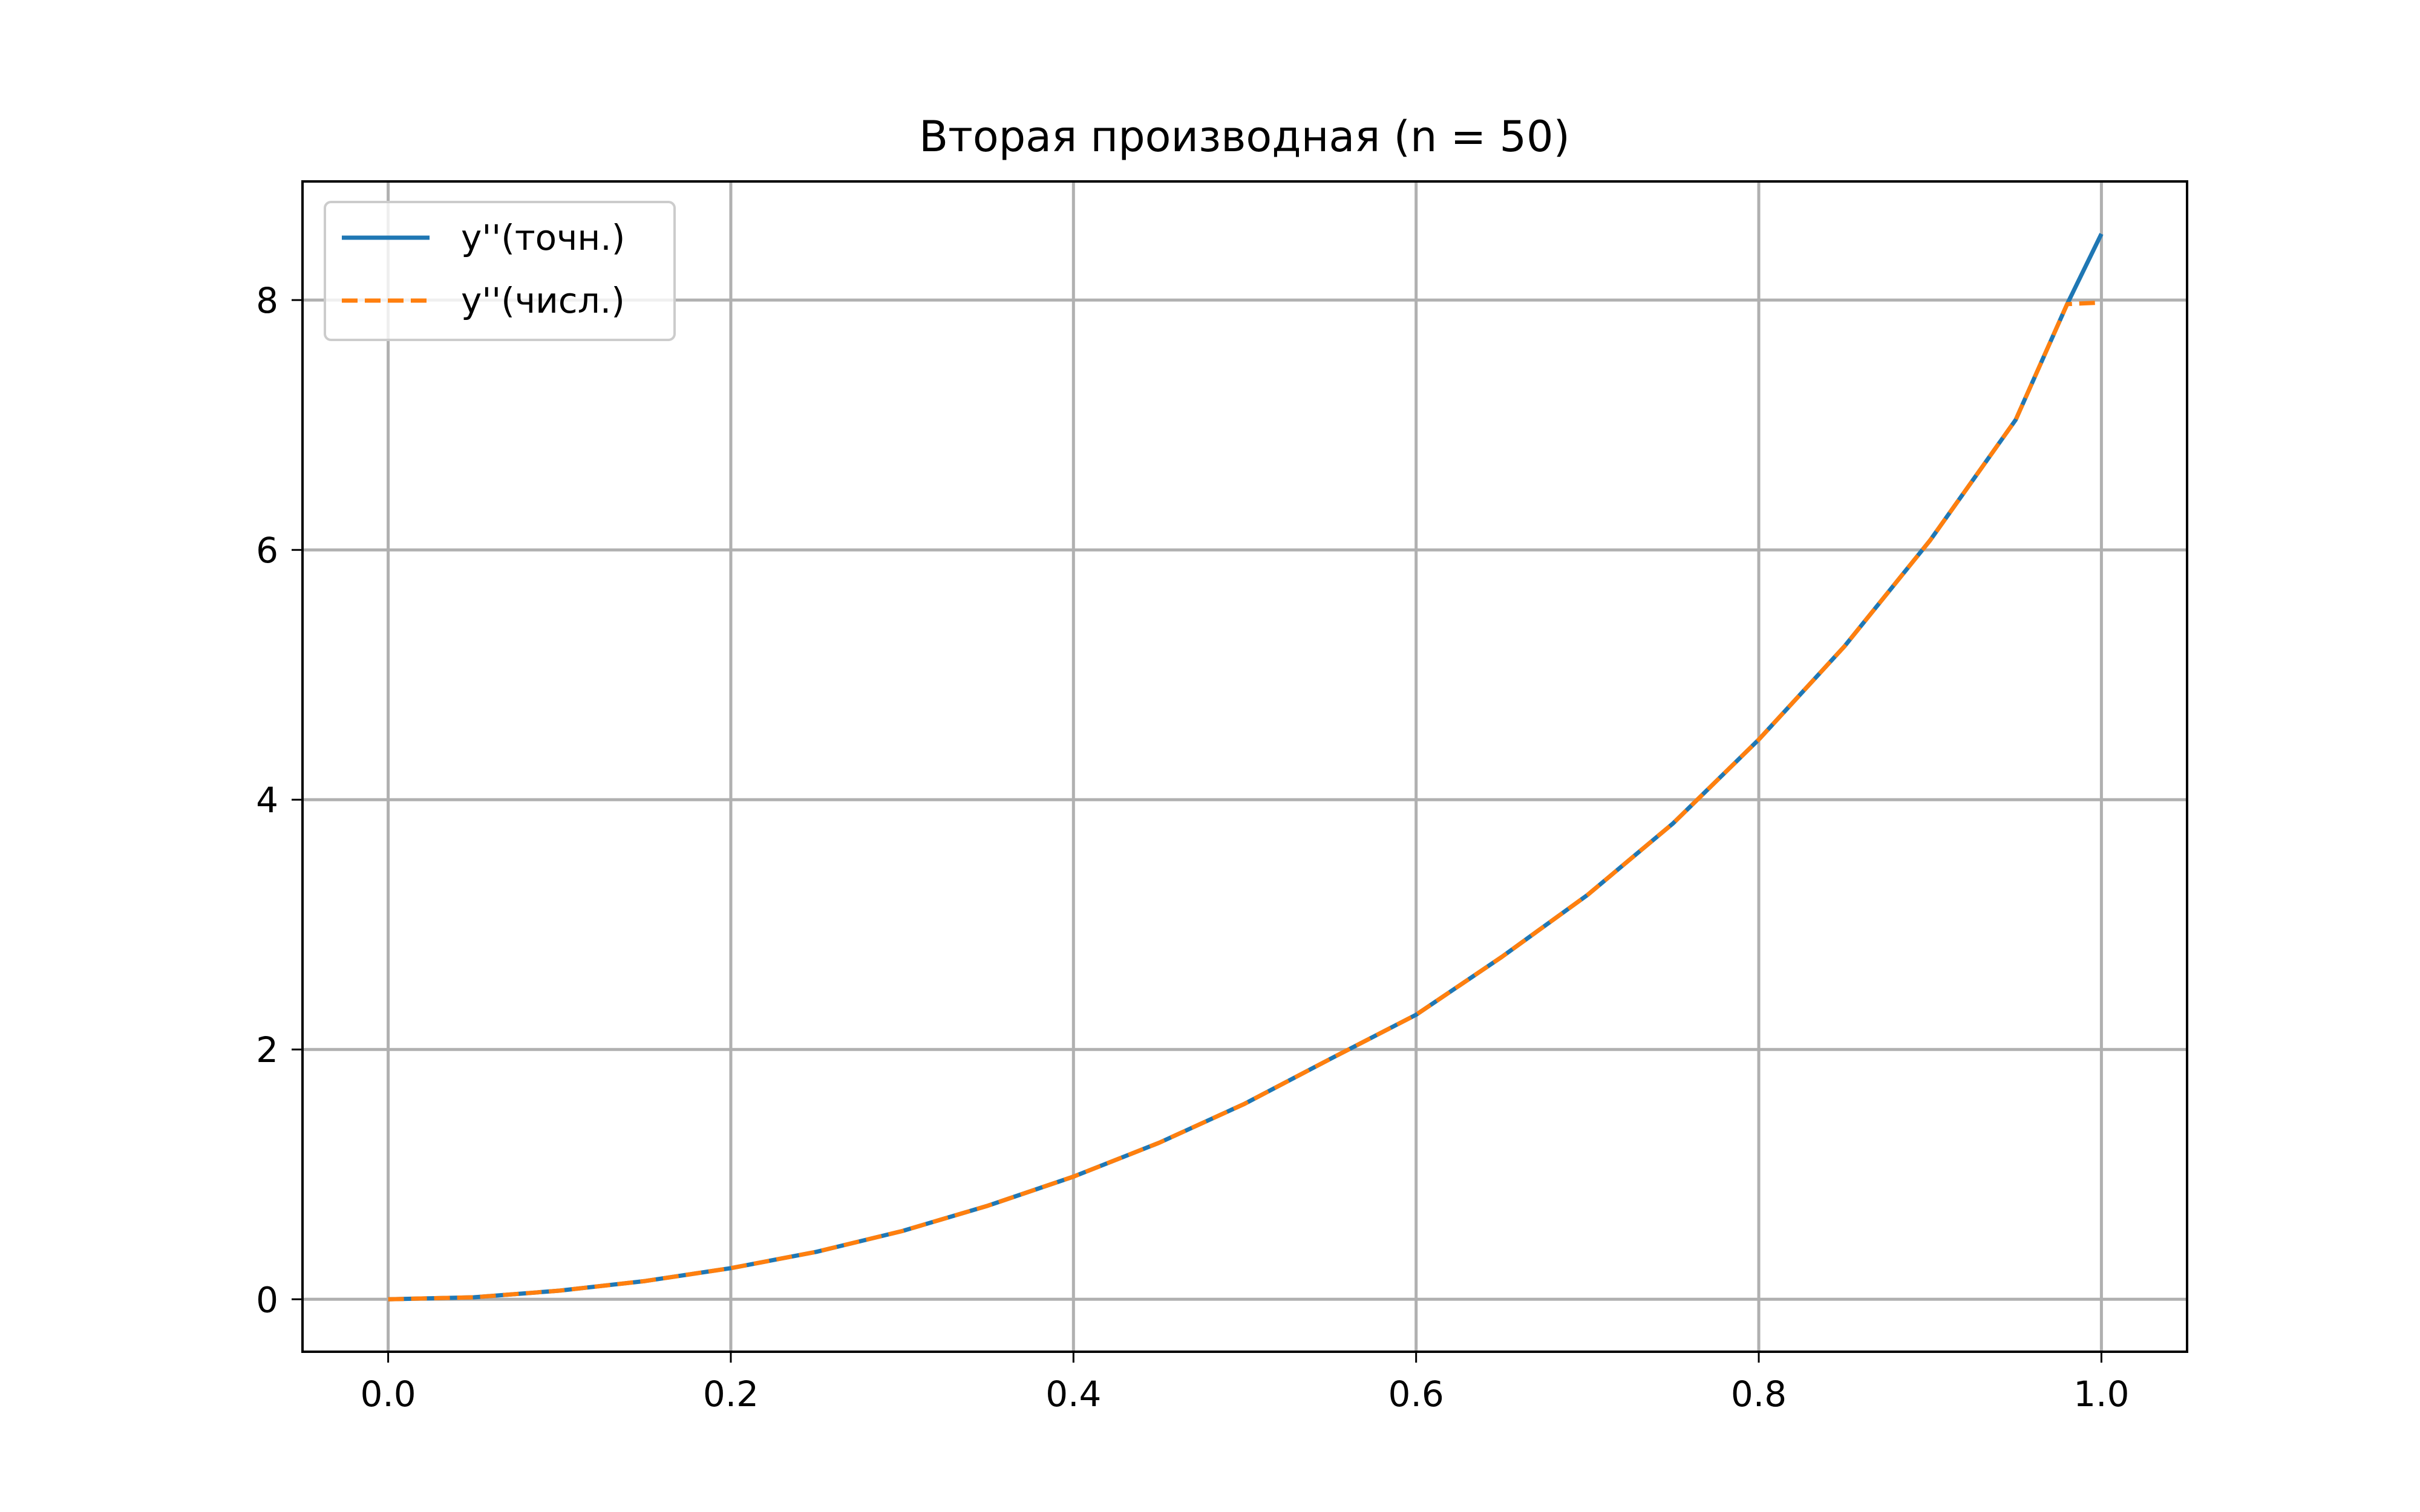 This screenshot has width=2420, height=1512. I want to click on x-tick-label: 0.0, so click(388, 1394).